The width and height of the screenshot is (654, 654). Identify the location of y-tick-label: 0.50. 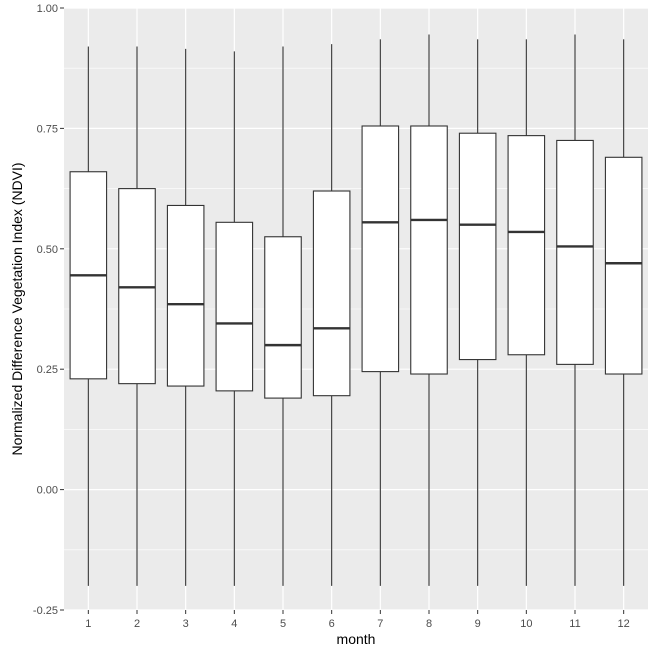
(47, 250).